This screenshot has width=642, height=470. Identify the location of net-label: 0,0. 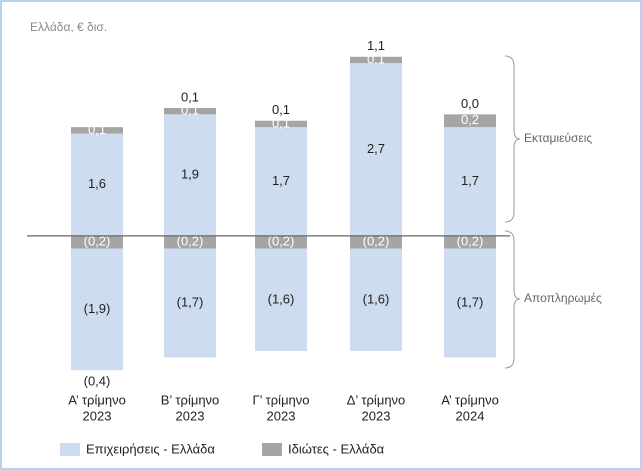
(470, 103).